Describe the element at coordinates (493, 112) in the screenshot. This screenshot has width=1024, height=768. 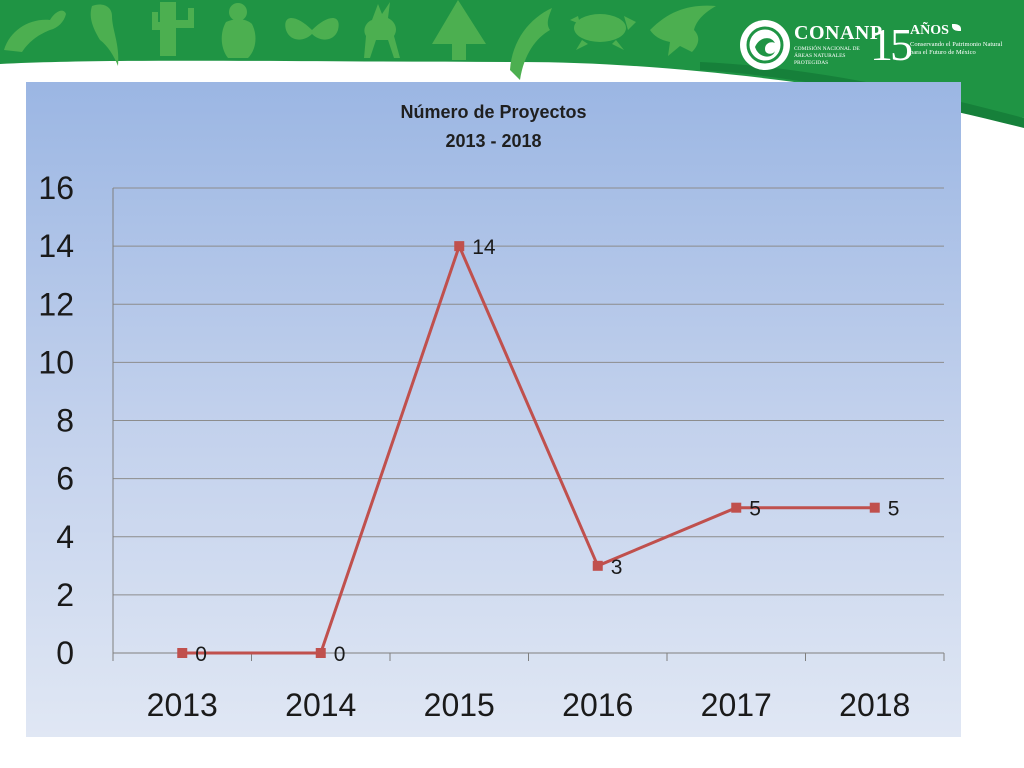
I see `chart-title-line-1: Número de Proyectos` at that location.